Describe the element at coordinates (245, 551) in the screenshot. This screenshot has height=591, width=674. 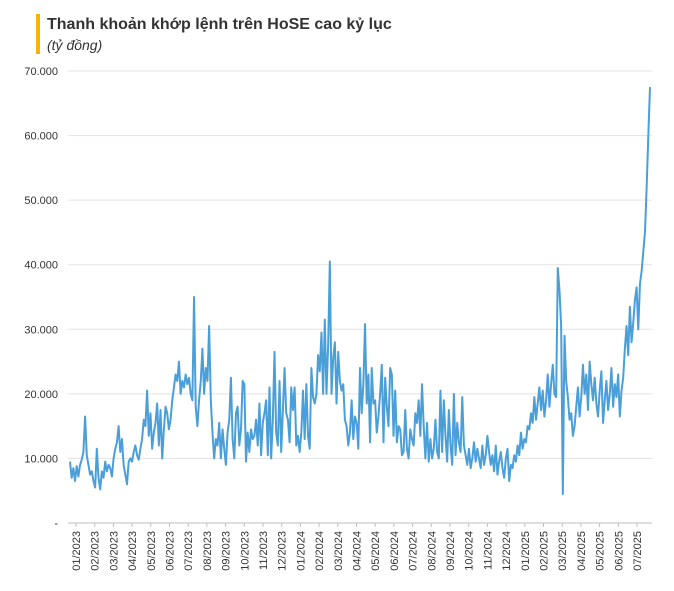
I see `x-tick-label: 10/2023` at that location.